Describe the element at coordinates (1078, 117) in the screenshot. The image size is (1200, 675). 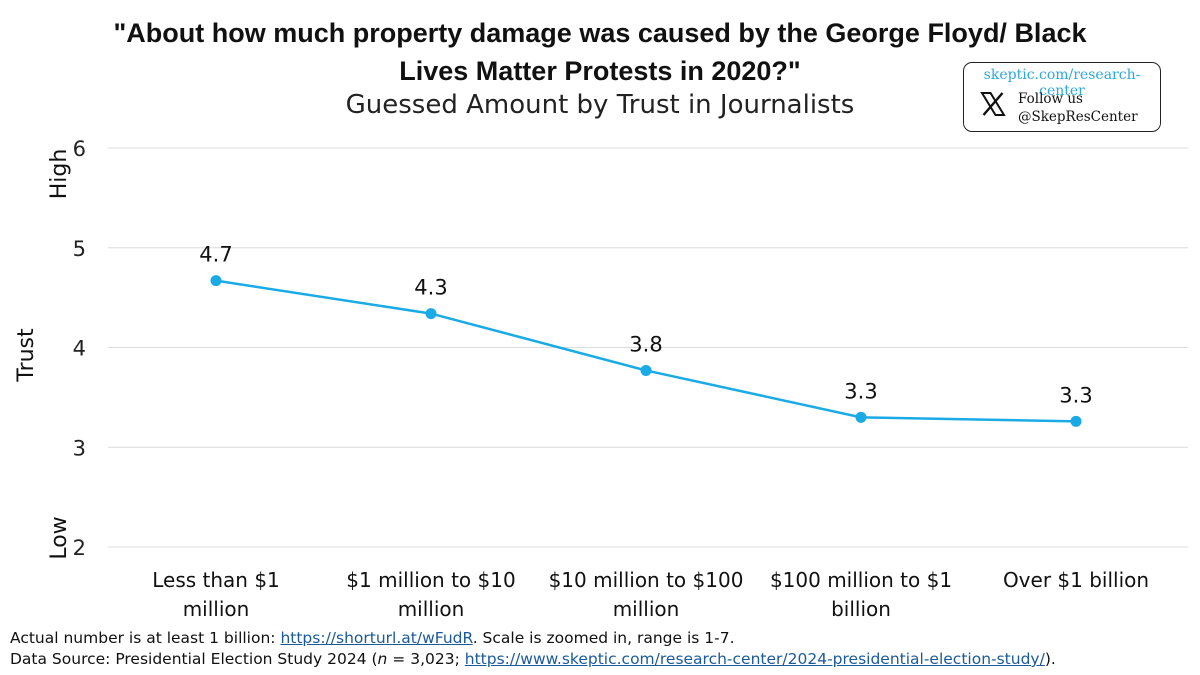
I see `social-handle: @SkepResCenter` at that location.